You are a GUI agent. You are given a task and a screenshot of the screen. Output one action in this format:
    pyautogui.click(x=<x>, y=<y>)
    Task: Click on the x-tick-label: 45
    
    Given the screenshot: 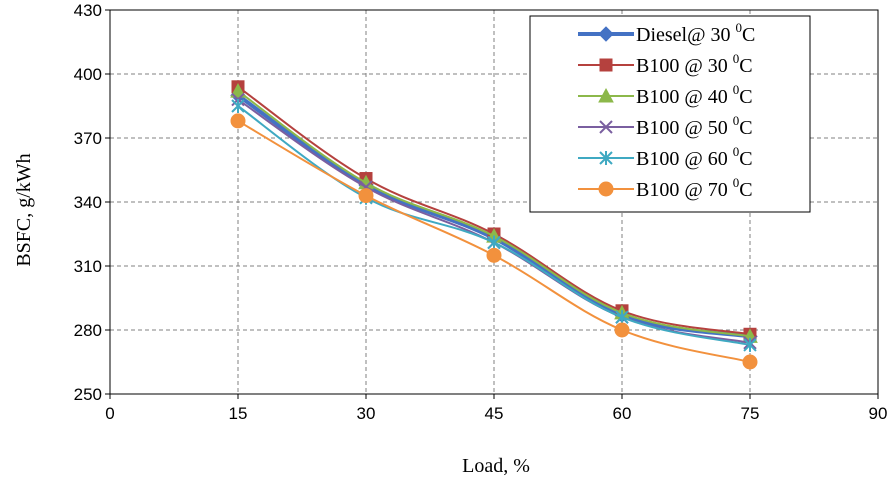 What is the action you would take?
    pyautogui.click(x=494, y=413)
    